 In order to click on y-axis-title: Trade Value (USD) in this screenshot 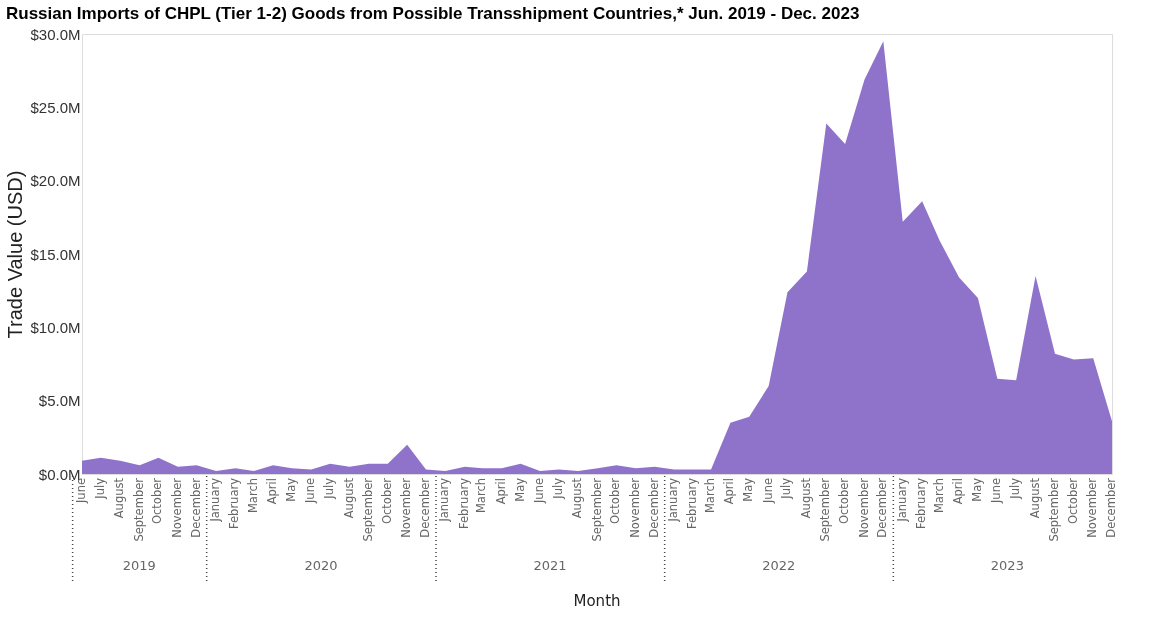, I will do `click(15, 254)`.